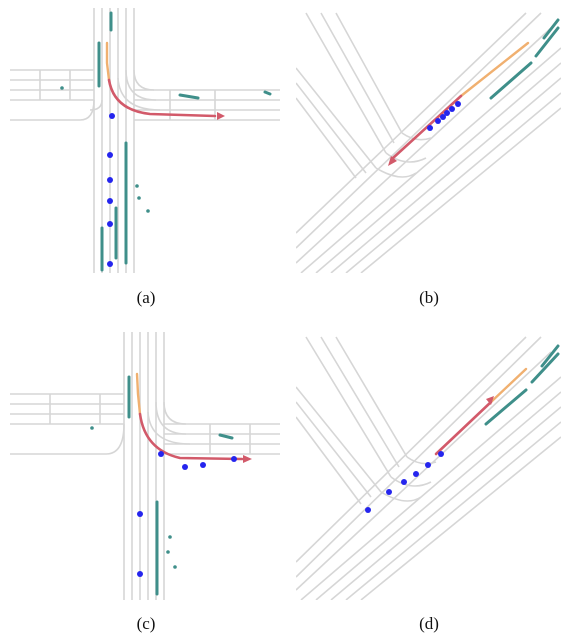  I want to click on caption-c: (c), so click(146, 623).